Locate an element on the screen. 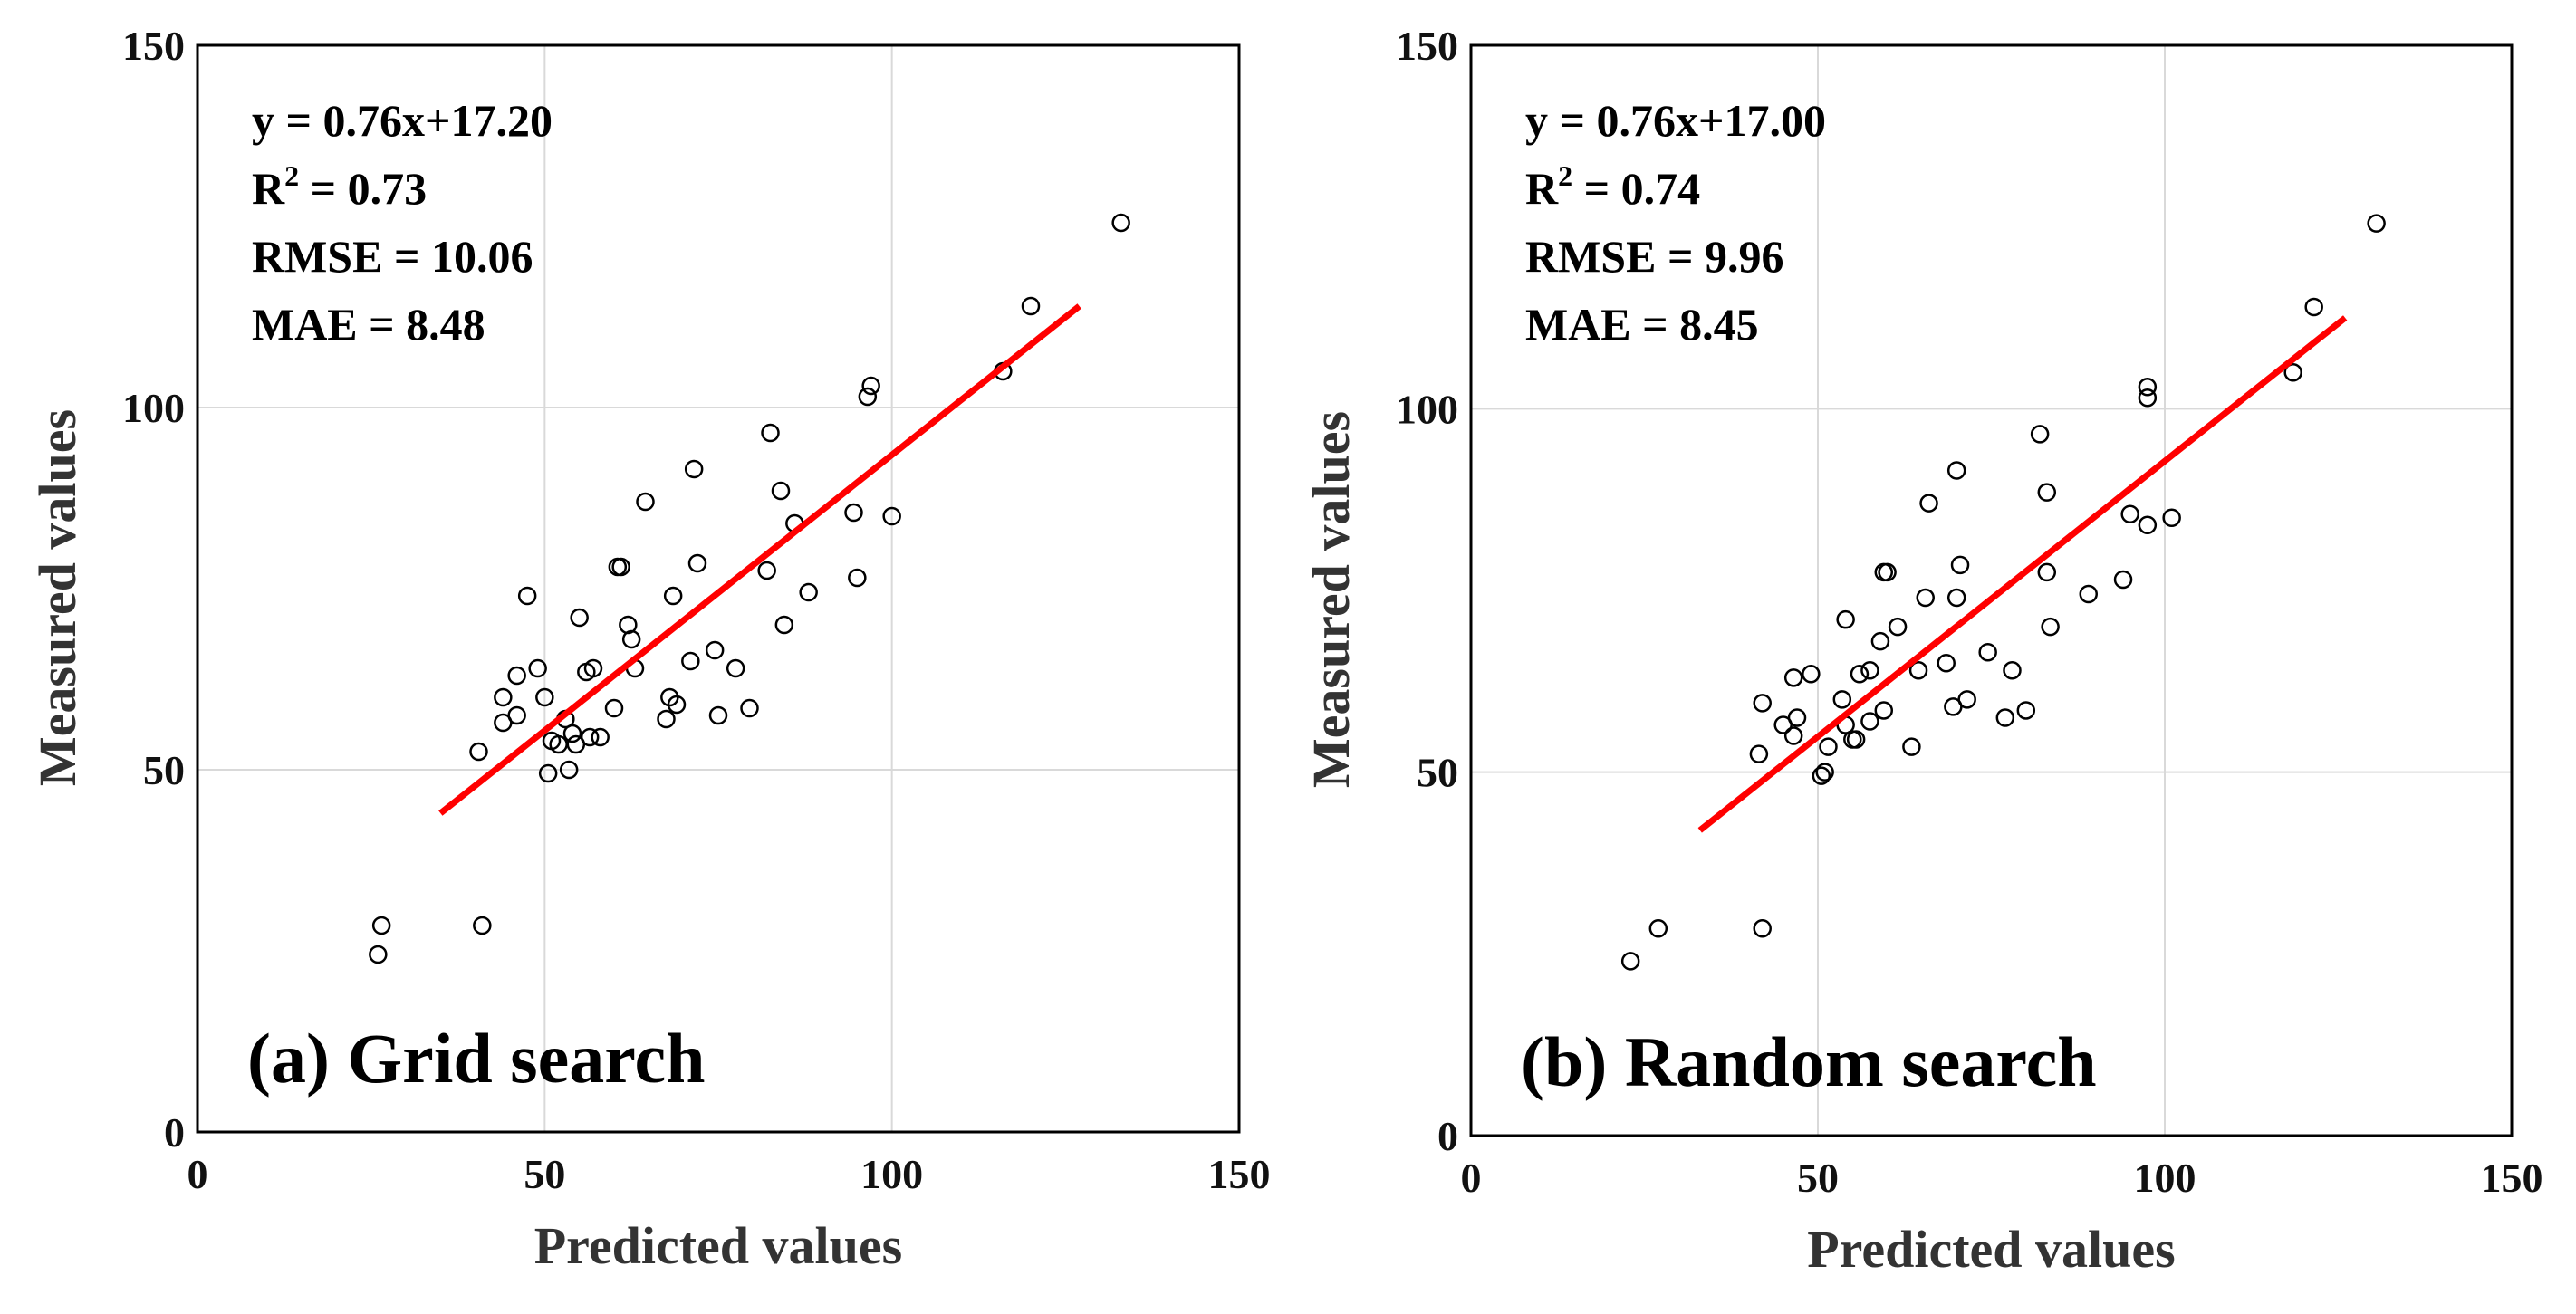  r2-value: = 0.74 is located at coordinates (1636, 189).